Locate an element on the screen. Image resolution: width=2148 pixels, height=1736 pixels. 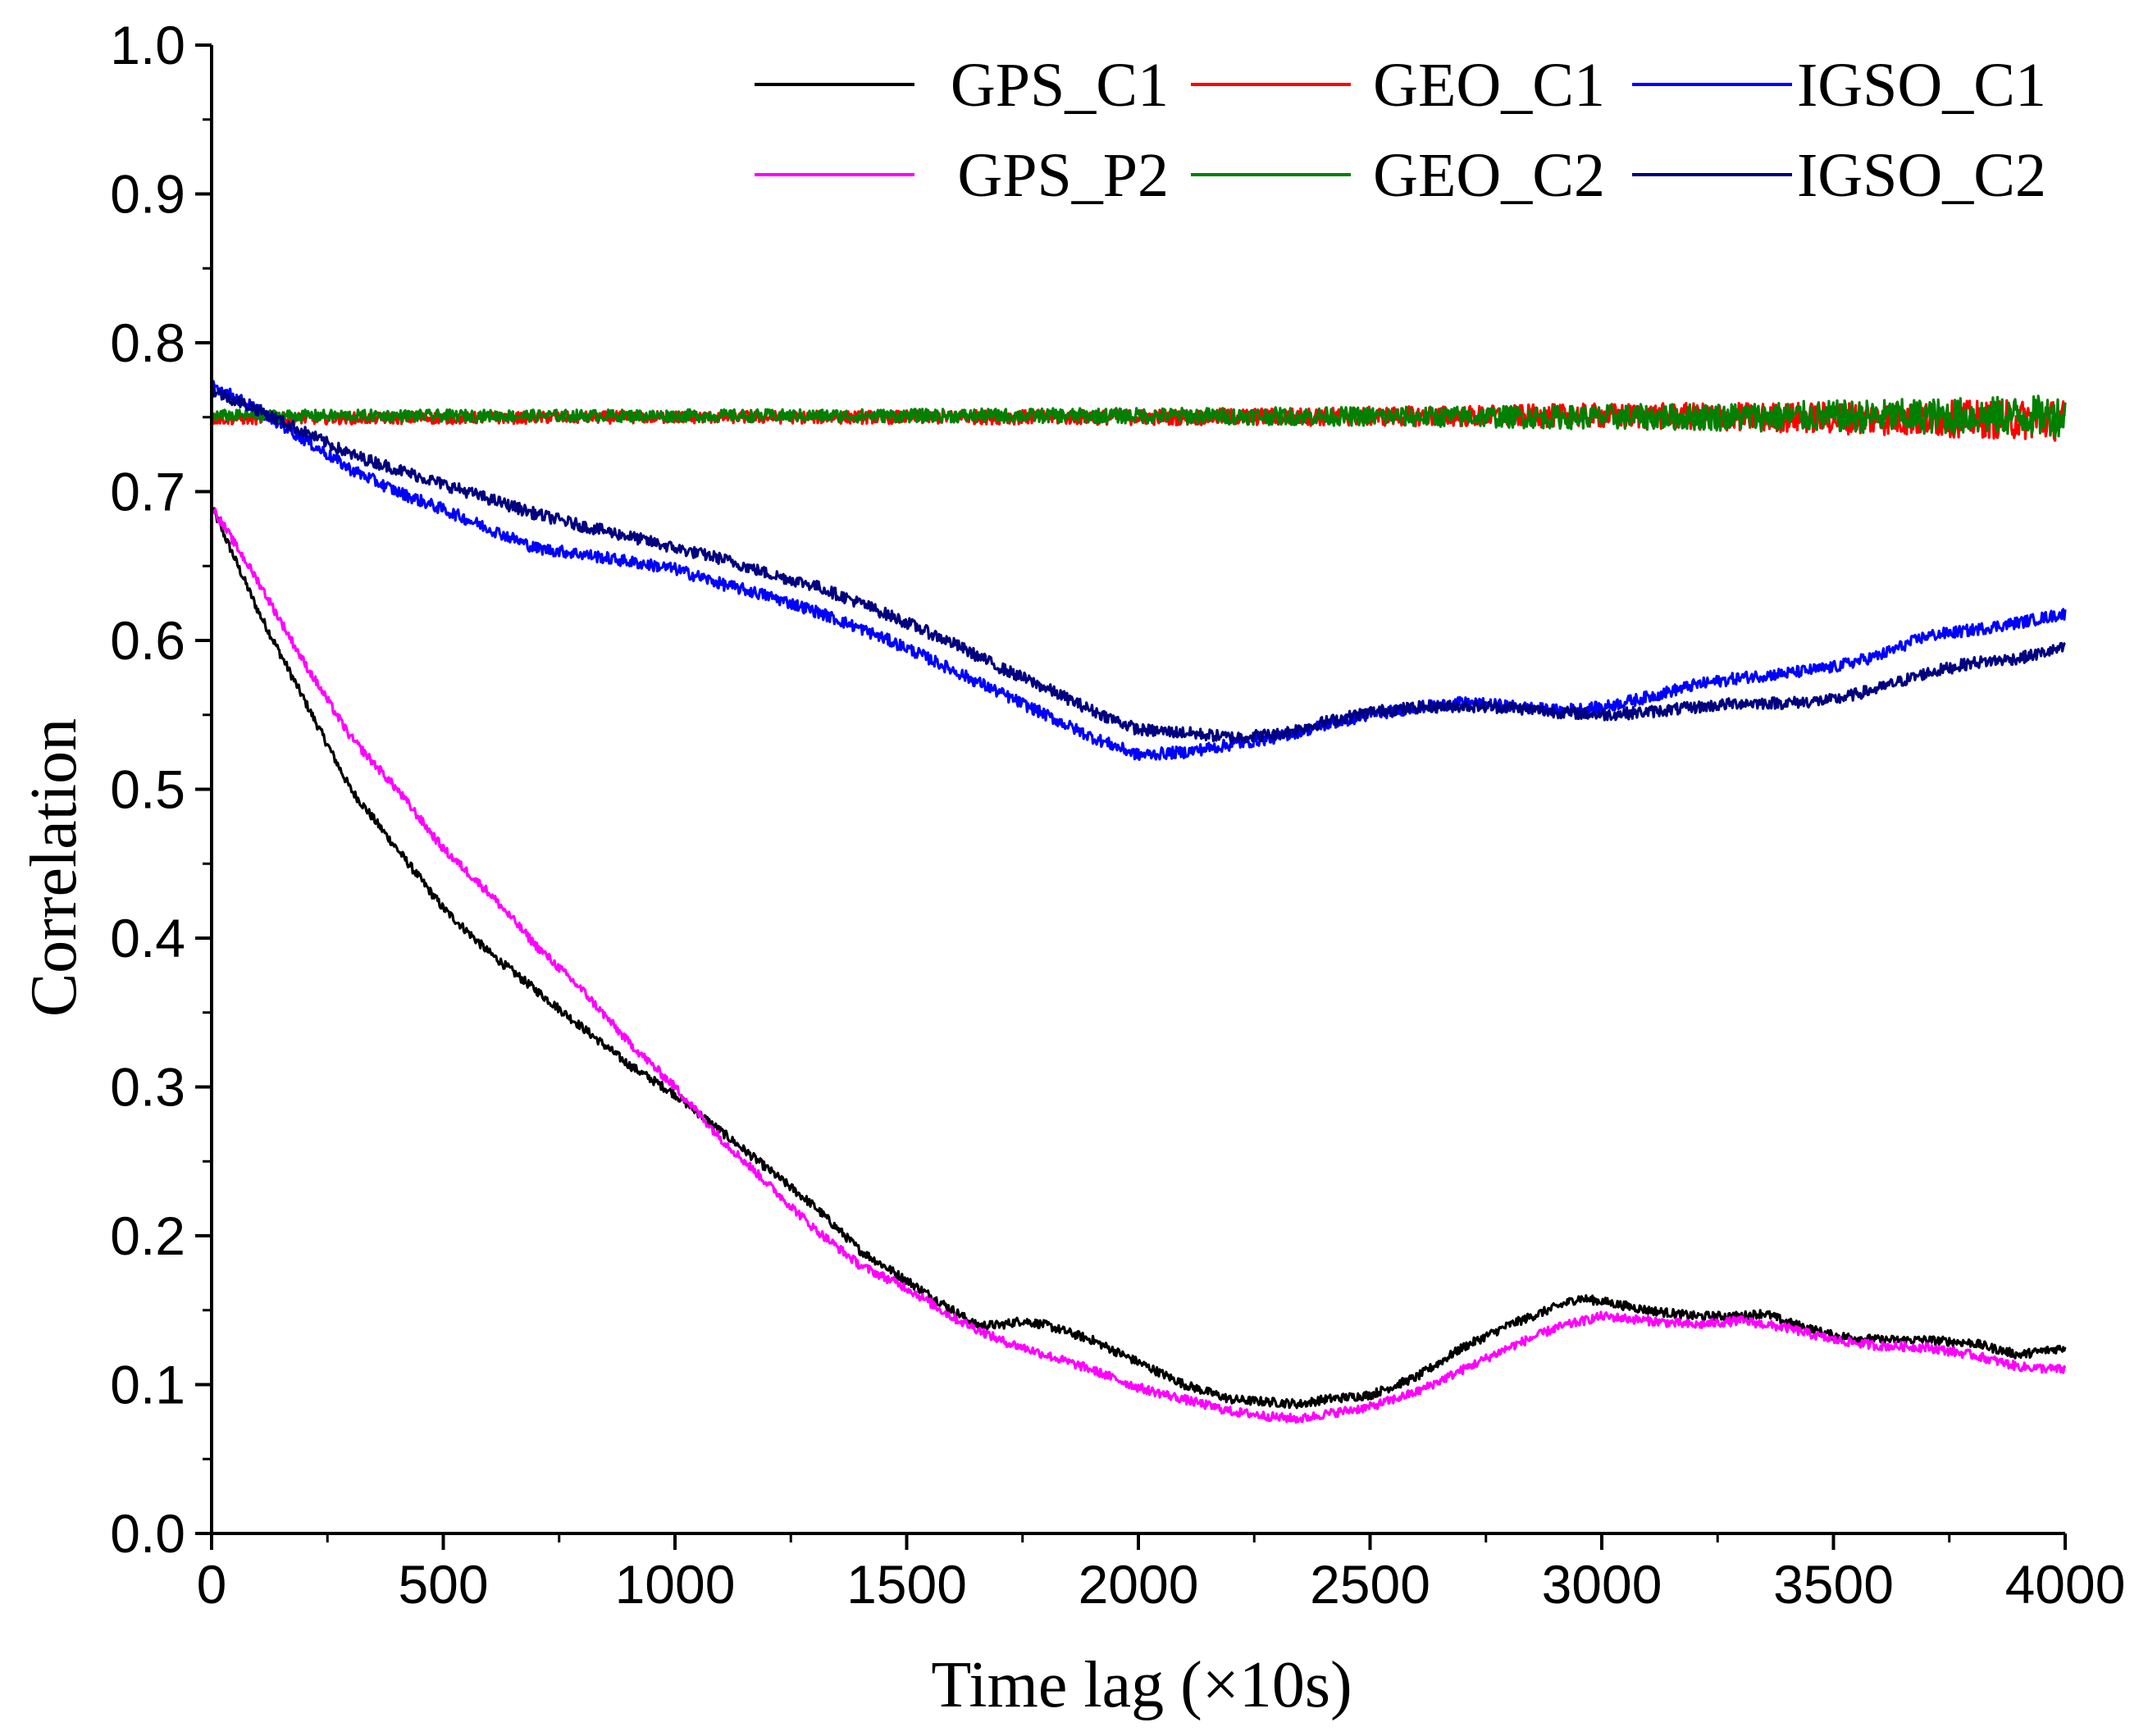
x-tick-label: 500 is located at coordinates (443, 1584).